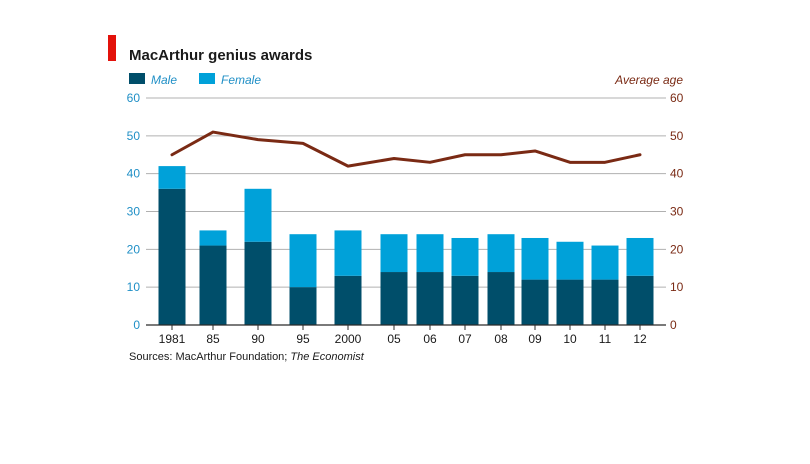 The height and width of the screenshot is (464, 810). I want to click on x-tick-label: 85, so click(213, 339).